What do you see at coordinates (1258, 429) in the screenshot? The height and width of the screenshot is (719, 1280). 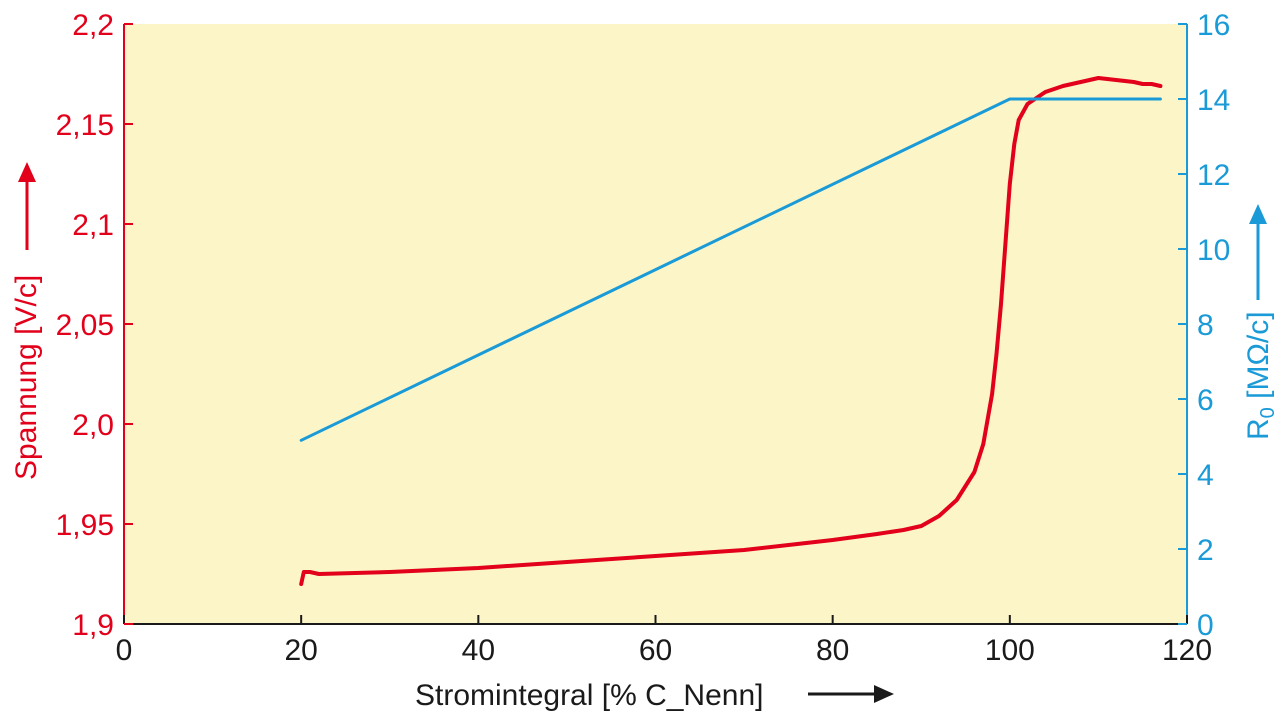 I see `right-axis-label-symbol: R` at bounding box center [1258, 429].